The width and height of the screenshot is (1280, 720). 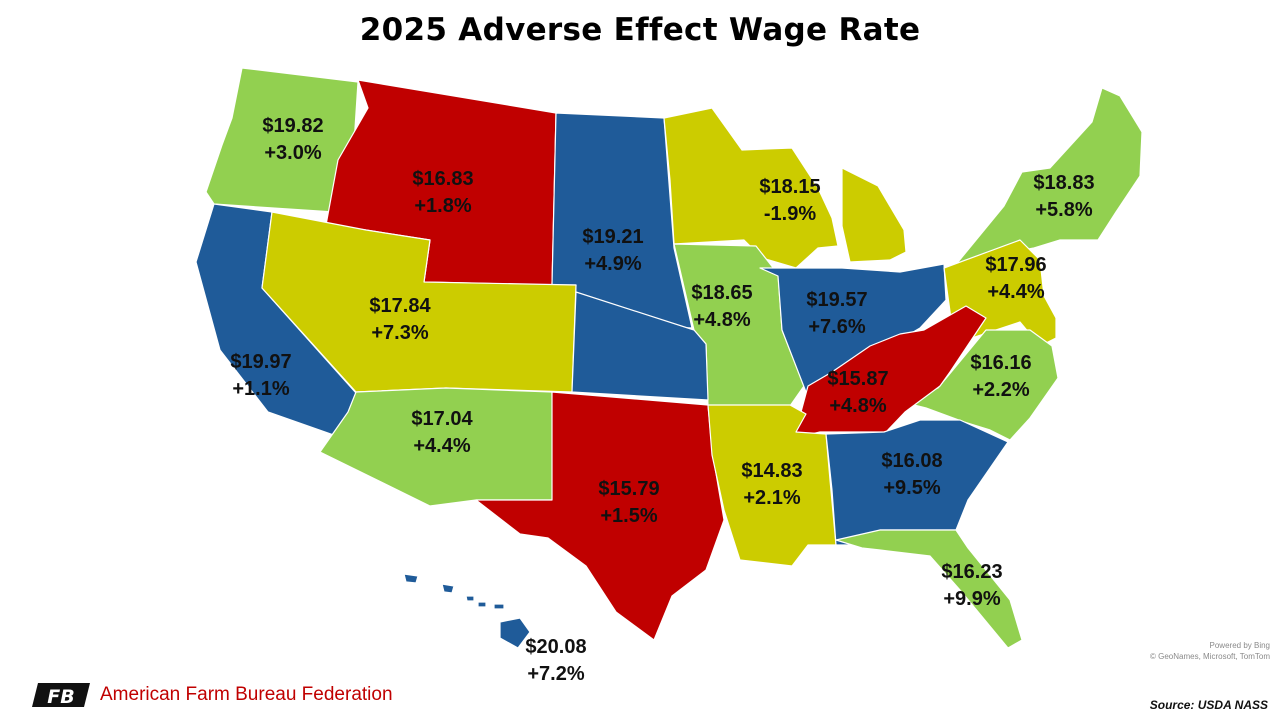 What do you see at coordinates (292, 139) in the screenshot?
I see `wage-label-pacific-northwest: $19.82 +3.0%` at bounding box center [292, 139].